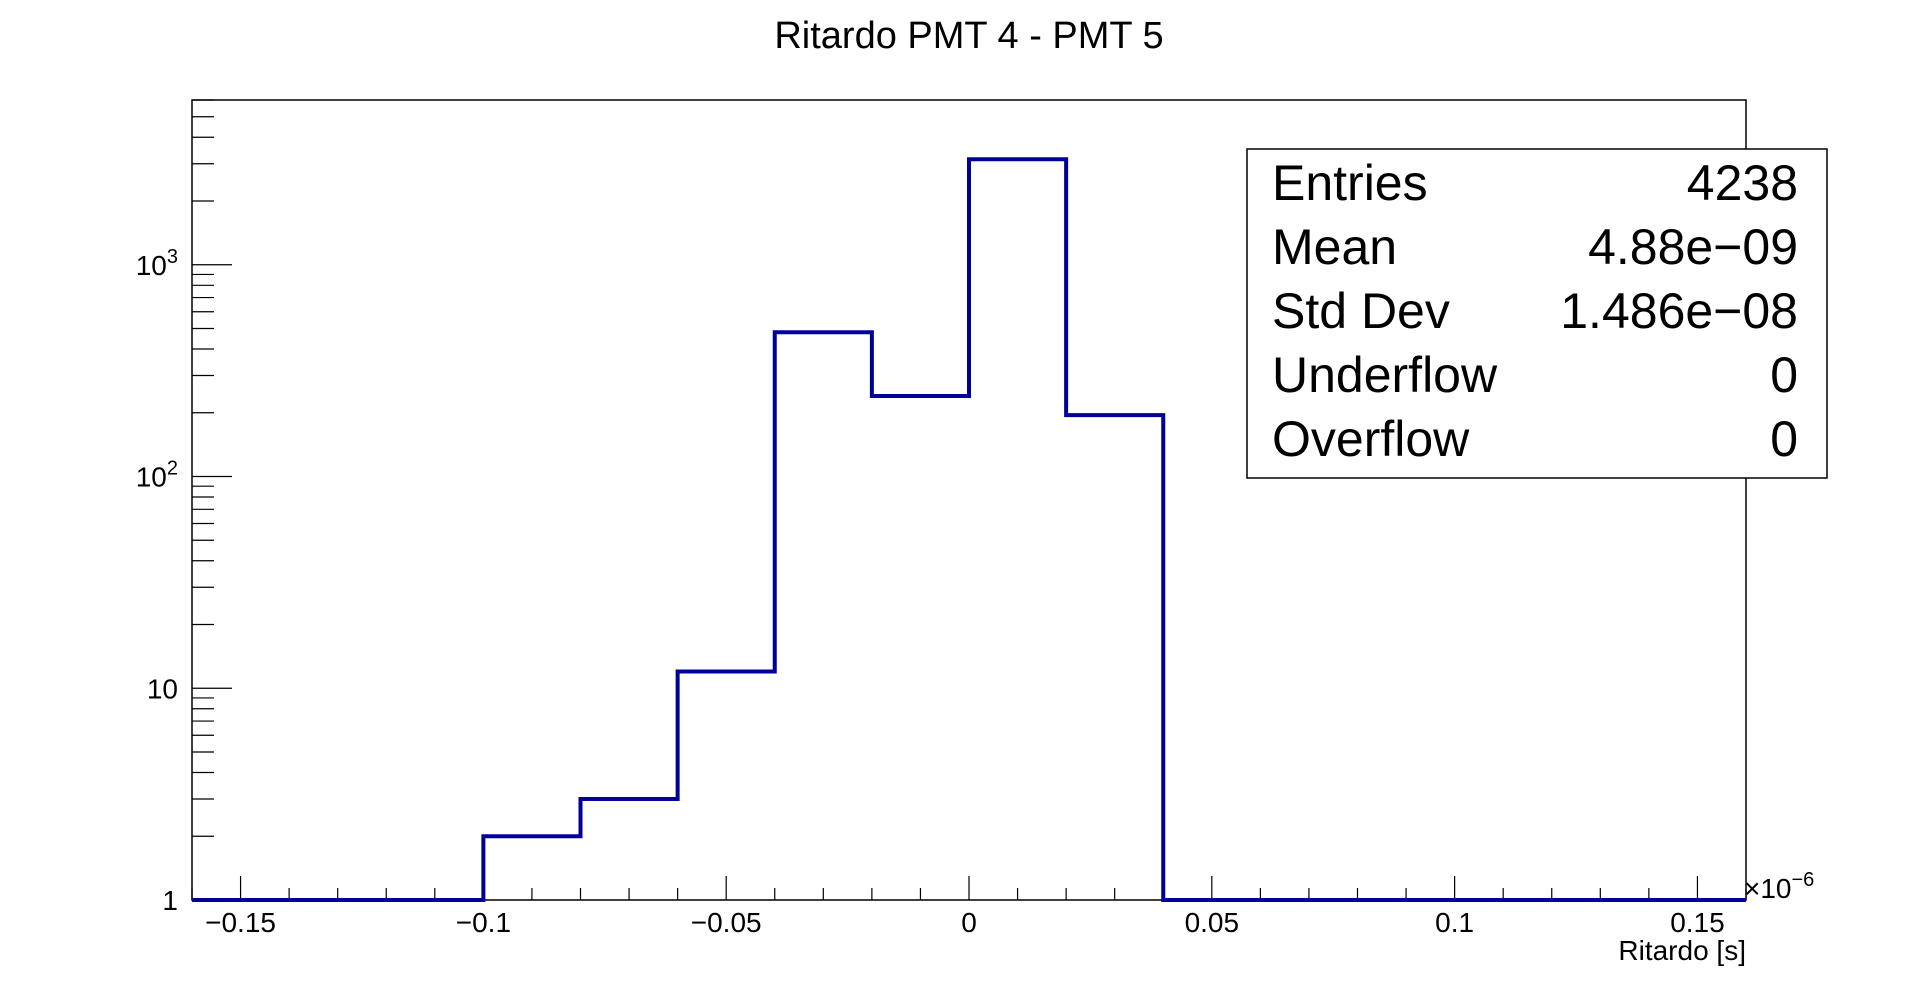 The width and height of the screenshot is (1918, 991). I want to click on x-tick-label: −0.15, so click(240, 922).